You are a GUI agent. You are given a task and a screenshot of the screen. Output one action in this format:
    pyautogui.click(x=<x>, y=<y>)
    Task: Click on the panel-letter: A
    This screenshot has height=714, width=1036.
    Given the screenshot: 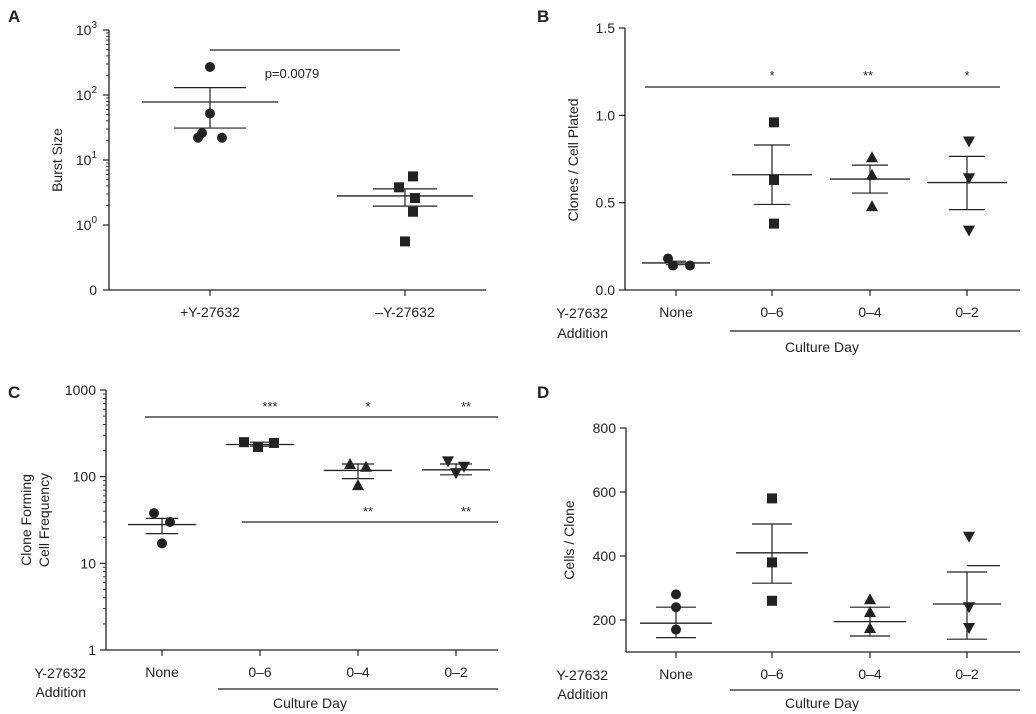 What is the action you would take?
    pyautogui.click(x=14, y=16)
    